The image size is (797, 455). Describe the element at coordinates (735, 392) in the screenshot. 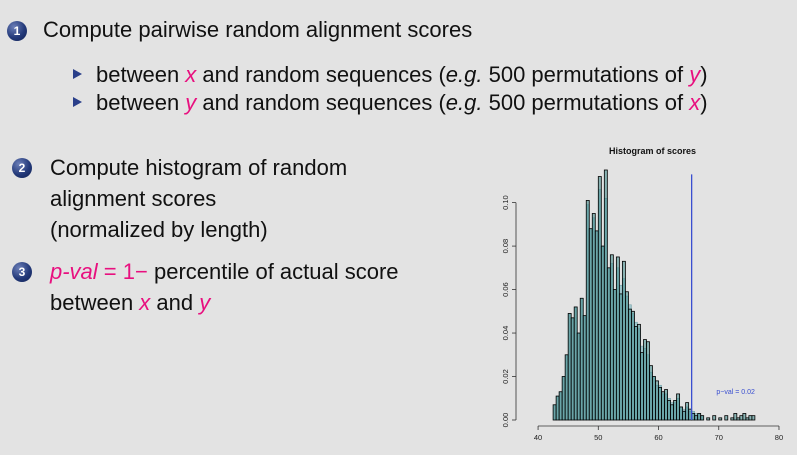

I see `p-value-annotation: p−val = 0.02` at that location.